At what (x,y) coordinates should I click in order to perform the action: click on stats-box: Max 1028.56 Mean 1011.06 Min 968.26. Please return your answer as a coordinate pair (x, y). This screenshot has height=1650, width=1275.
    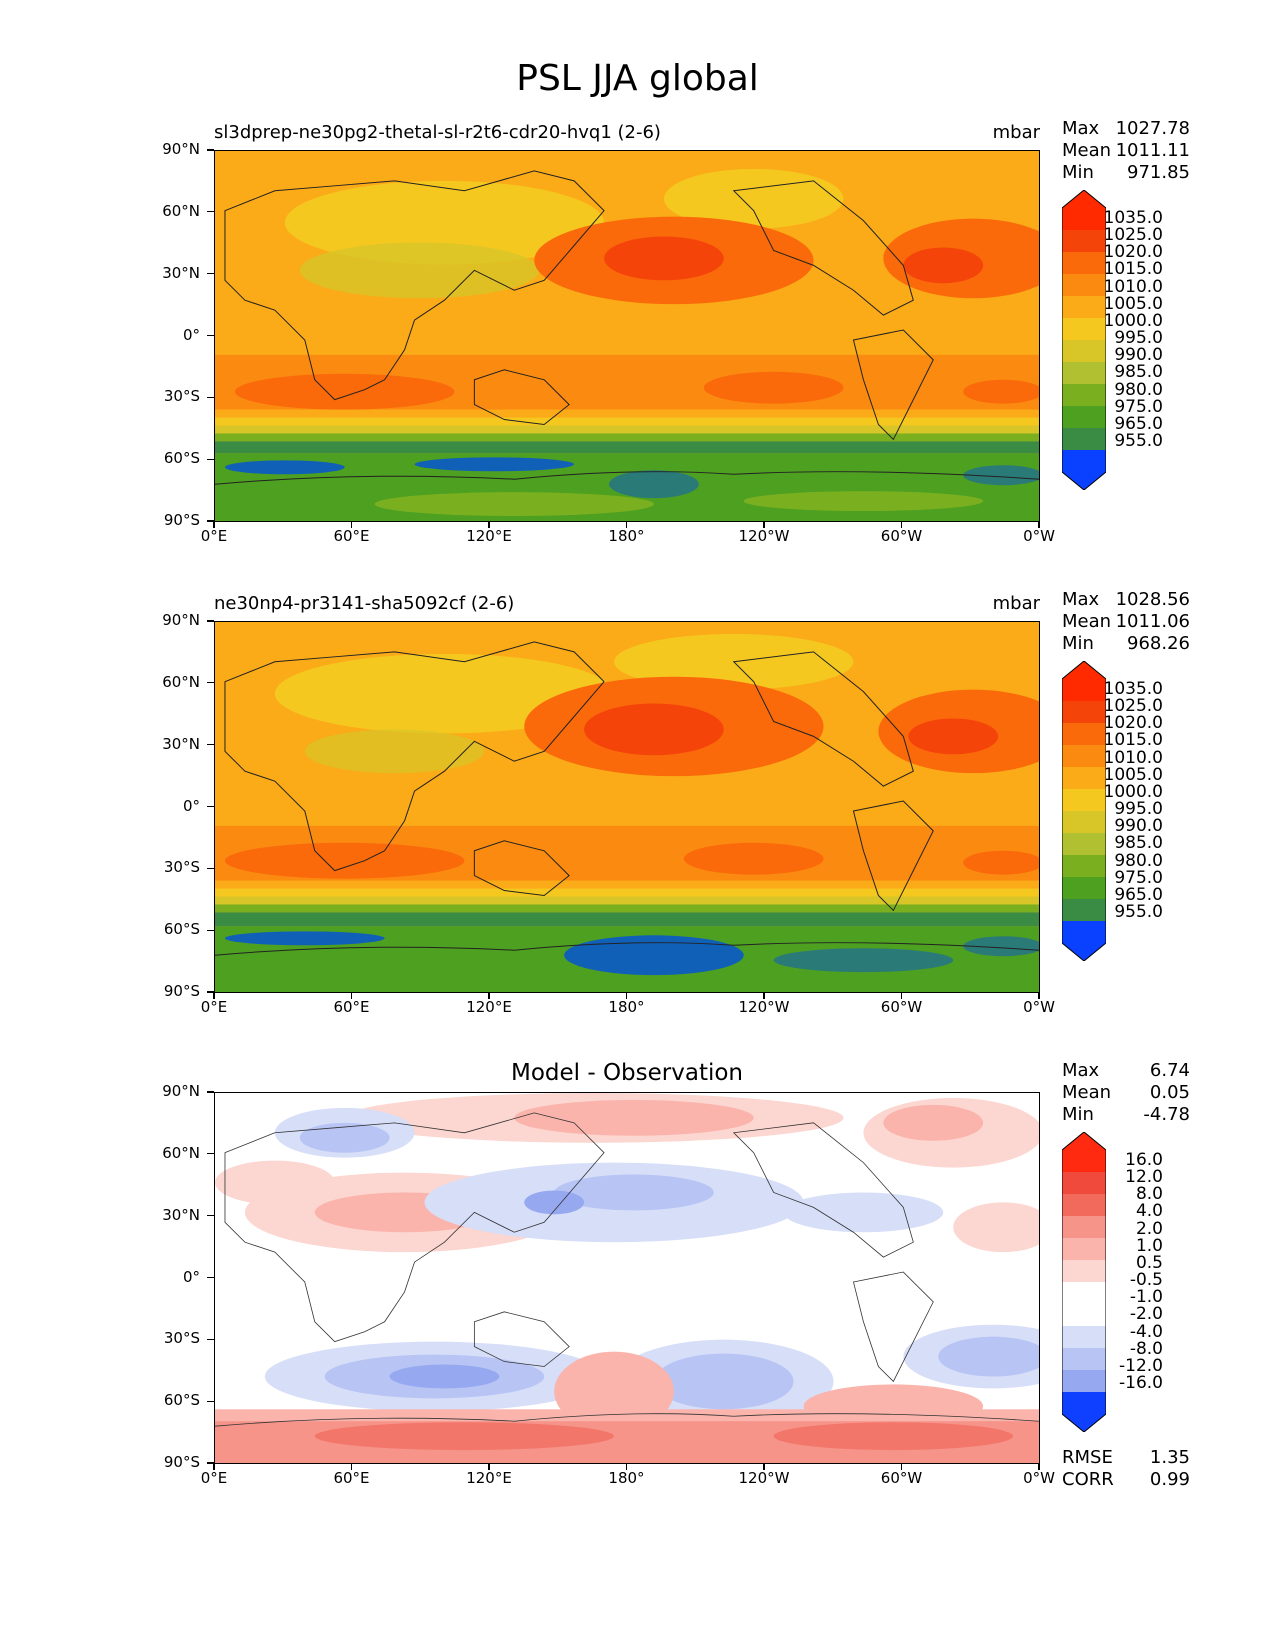
    Looking at the image, I should click on (1126, 622).